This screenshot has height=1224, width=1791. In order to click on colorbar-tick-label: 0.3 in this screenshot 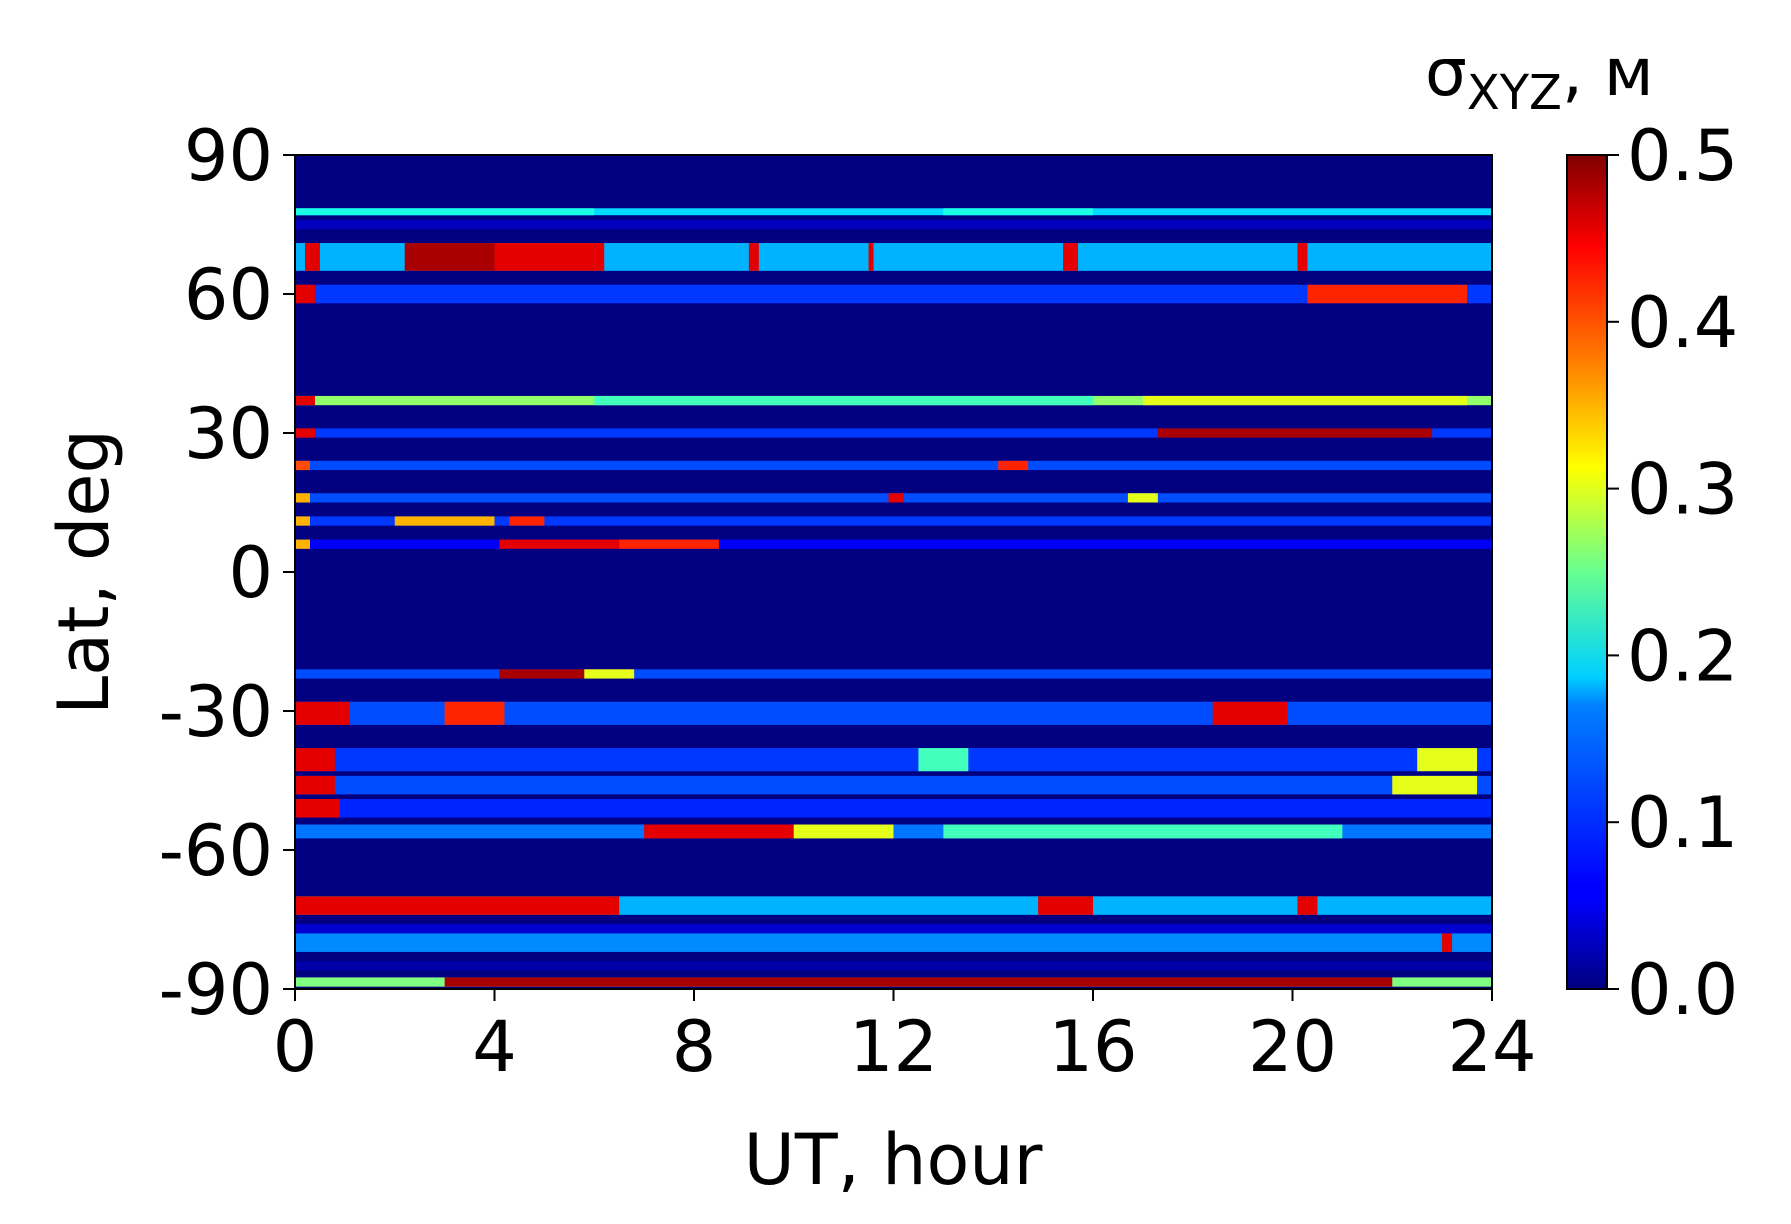, I will do `click(1682, 490)`.